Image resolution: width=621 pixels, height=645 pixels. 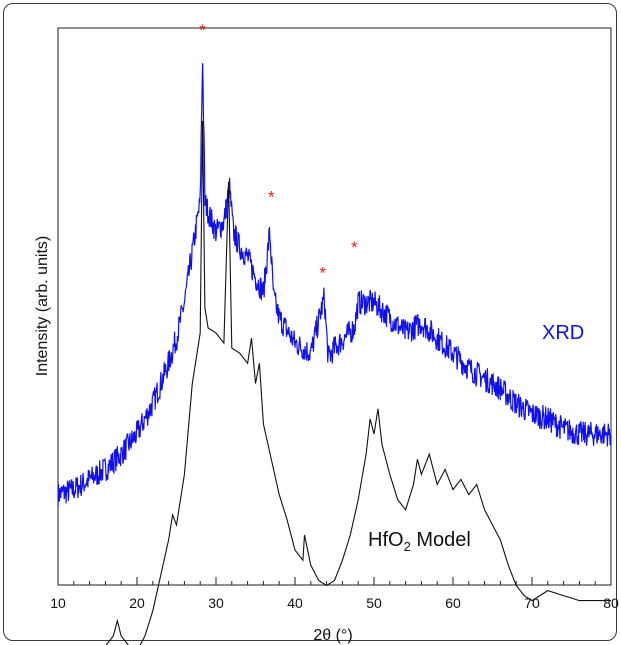 What do you see at coordinates (334, 603) in the screenshot?
I see `x-axis-tick-labels: 10 20 30 40 50 60 70 80` at bounding box center [334, 603].